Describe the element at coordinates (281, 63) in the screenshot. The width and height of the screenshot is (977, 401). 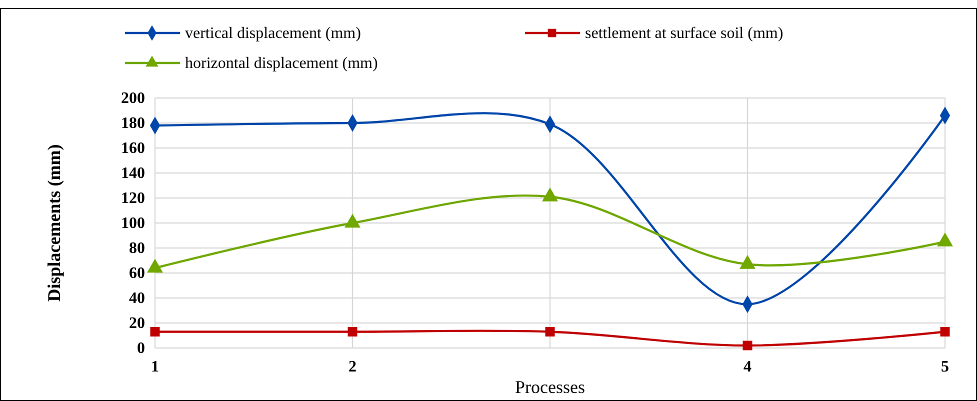
I see `legend-label: horizontal displacement (mm)` at that location.